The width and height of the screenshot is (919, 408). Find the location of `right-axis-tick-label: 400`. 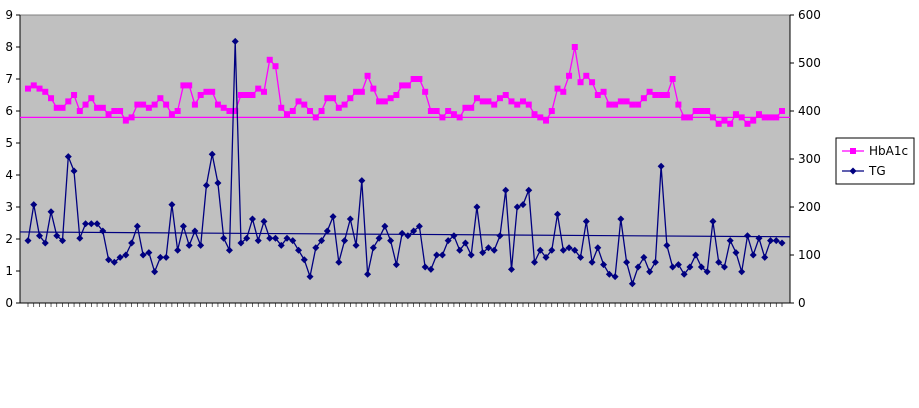

right-axis-tick-label: 400 is located at coordinates (809, 111).